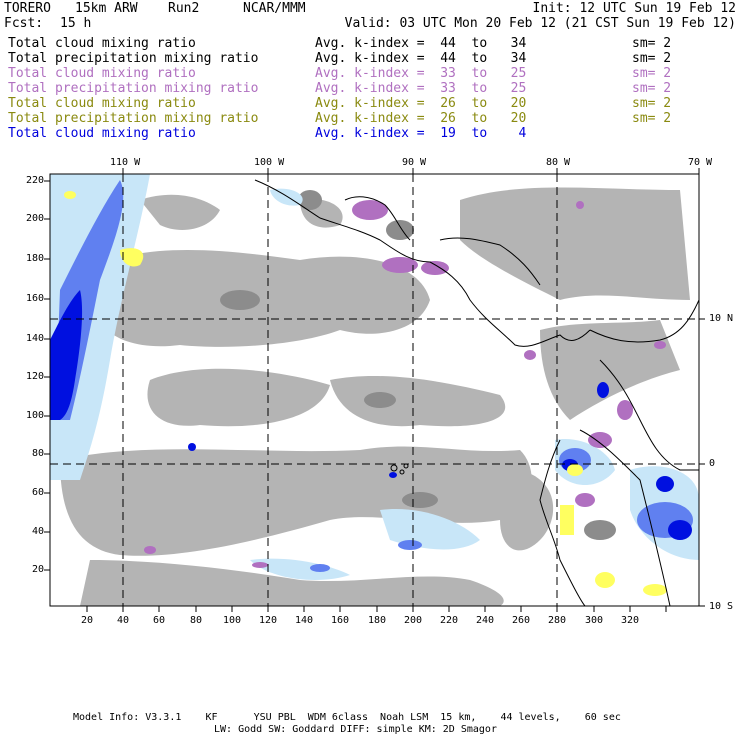  I want to click on legend-field-6: Total precipitation mixing ratio, so click(133, 118).